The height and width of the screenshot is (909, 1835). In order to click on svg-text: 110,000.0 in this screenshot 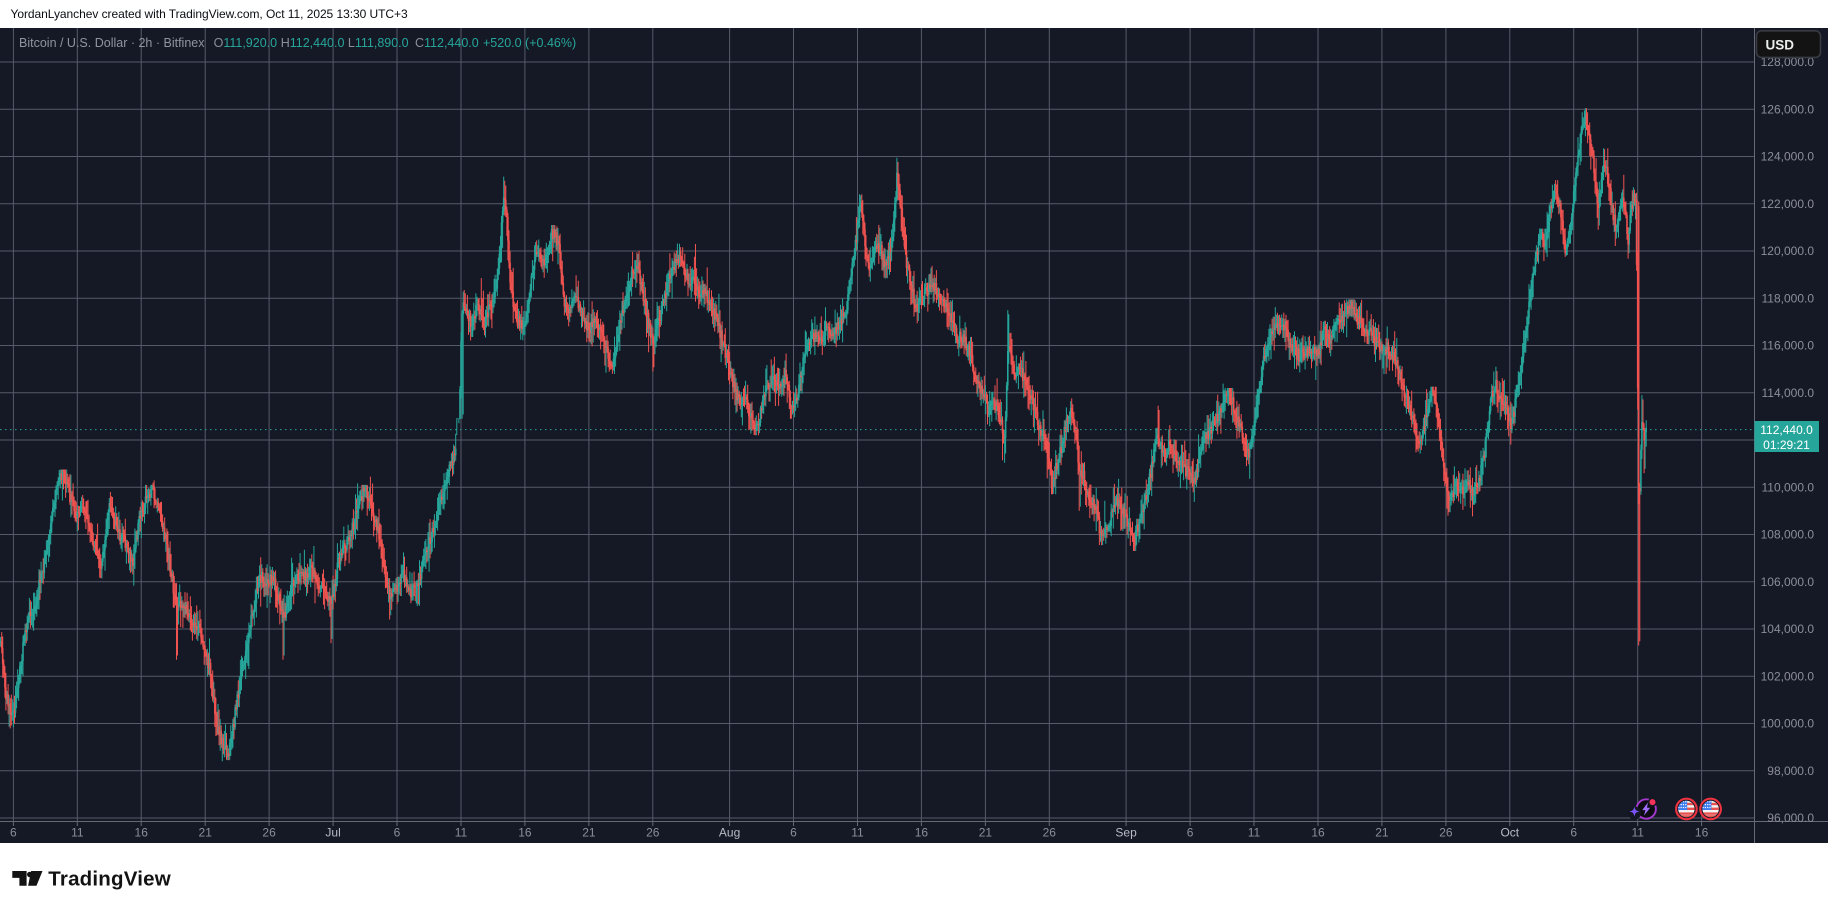, I will do `click(1788, 487)`.